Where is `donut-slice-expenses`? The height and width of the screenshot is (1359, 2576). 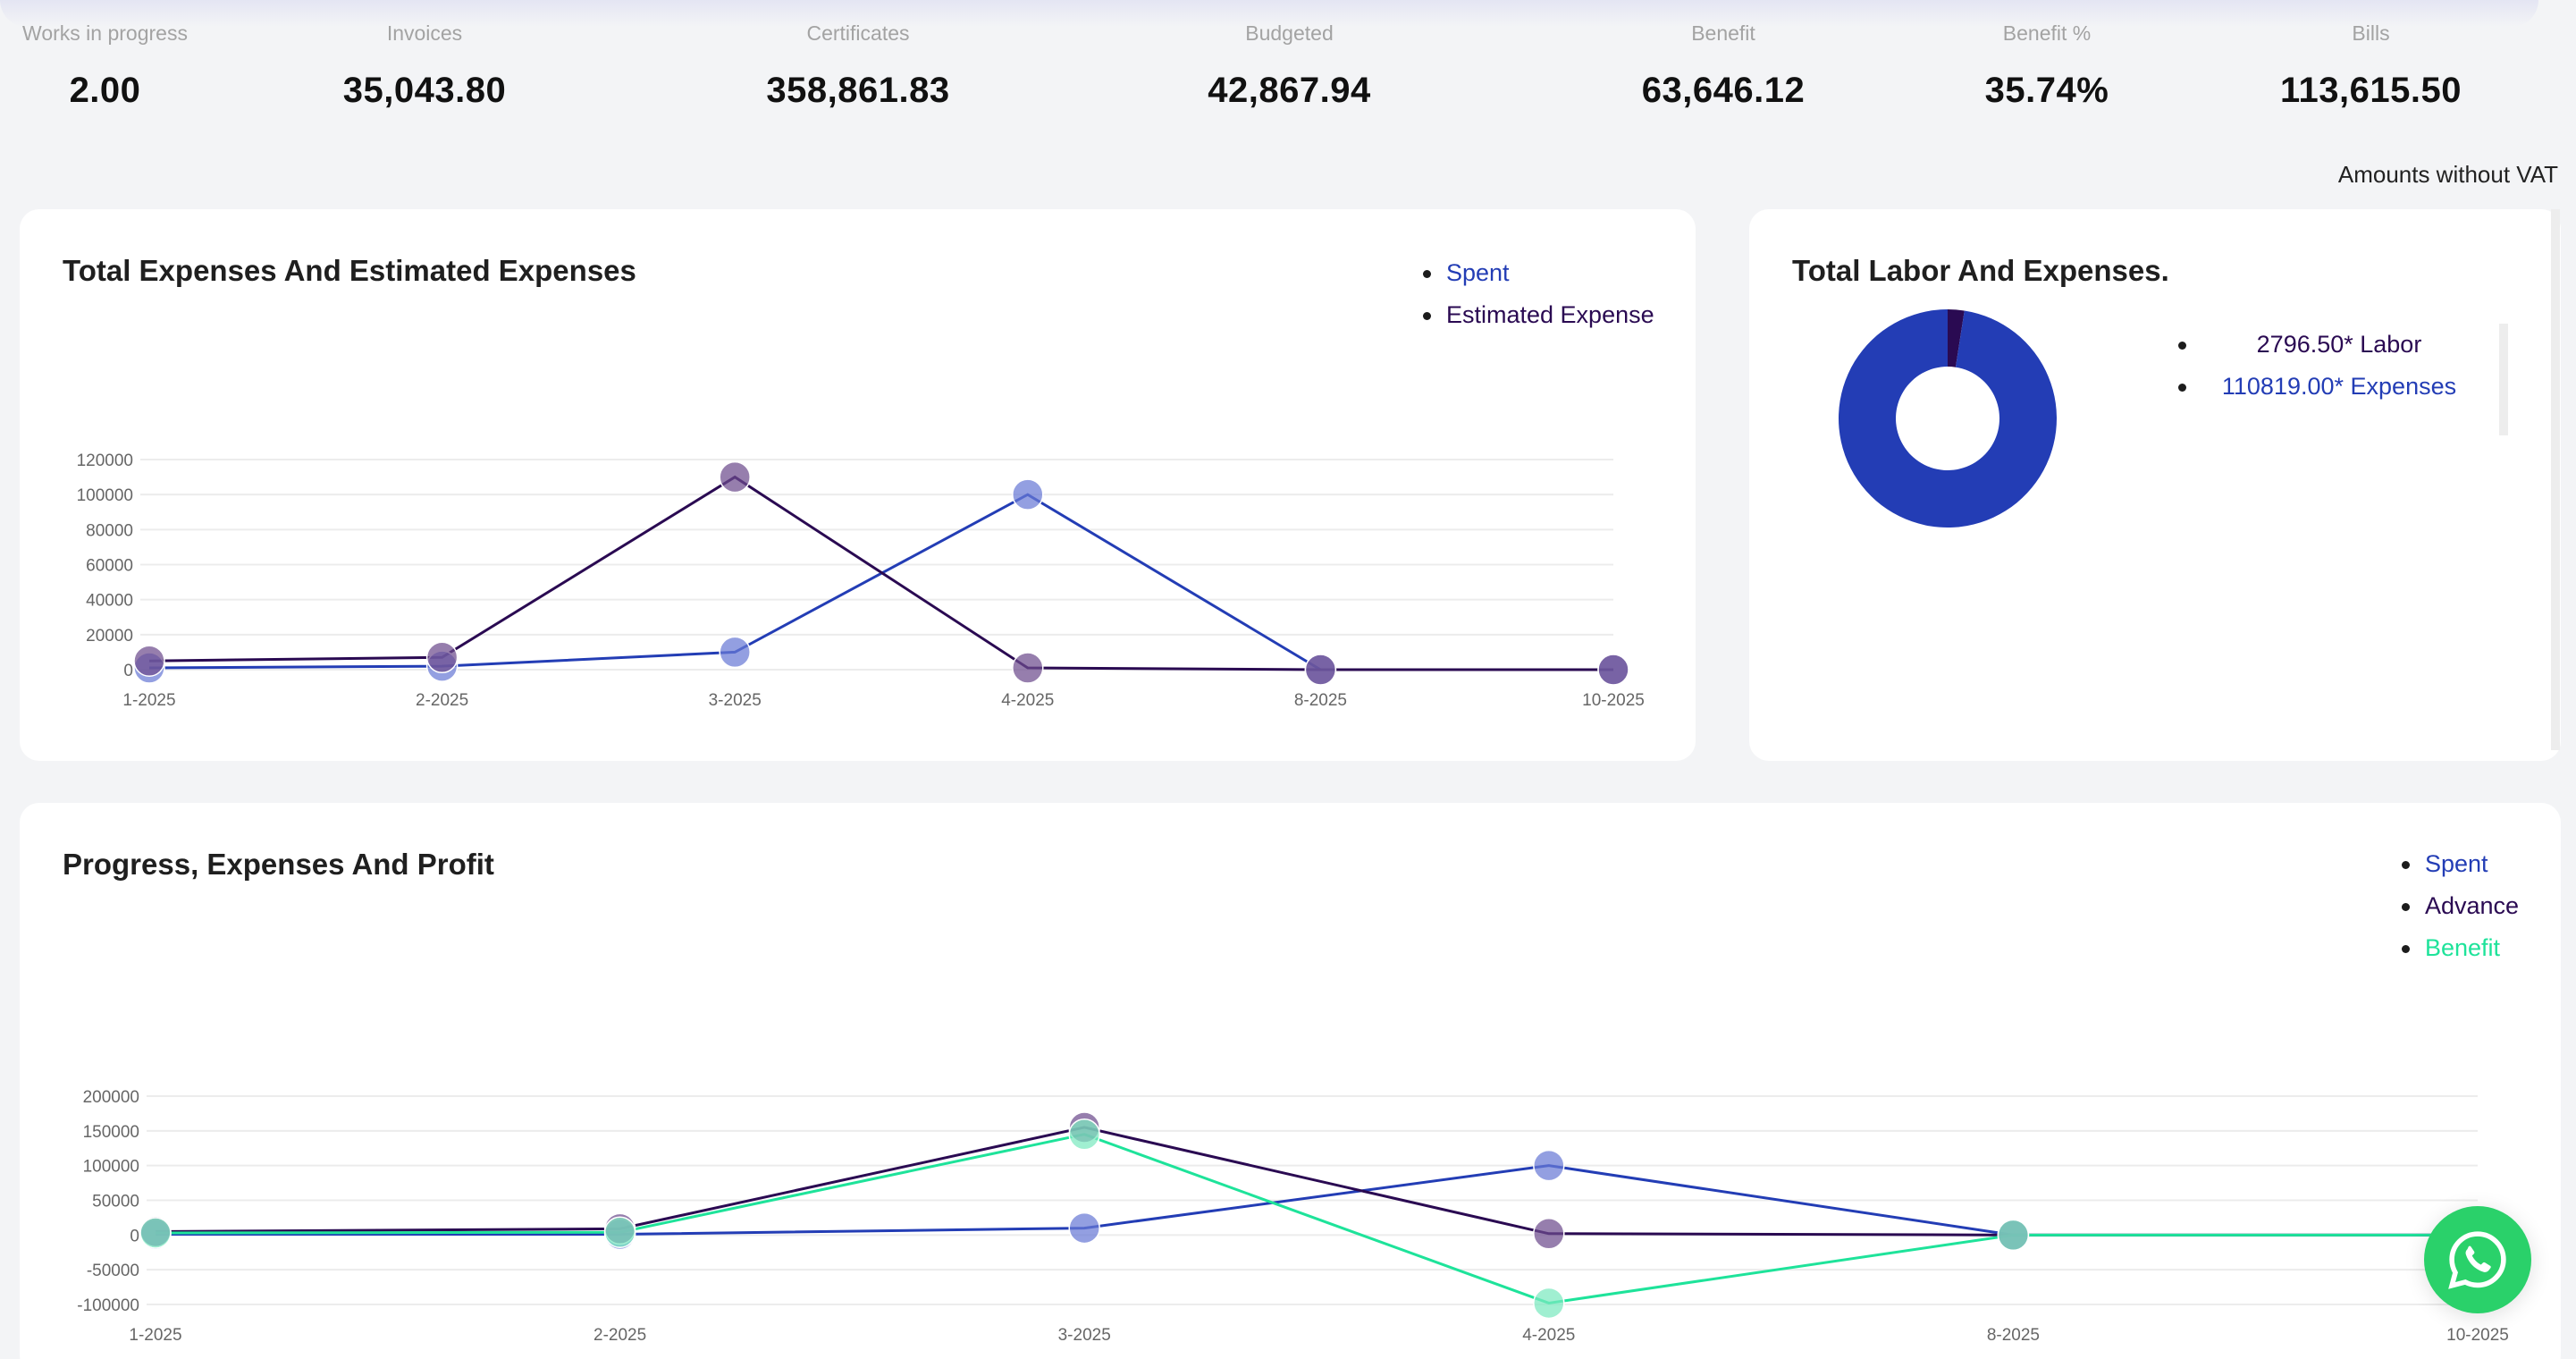
donut-slice-expenses is located at coordinates (1948, 418).